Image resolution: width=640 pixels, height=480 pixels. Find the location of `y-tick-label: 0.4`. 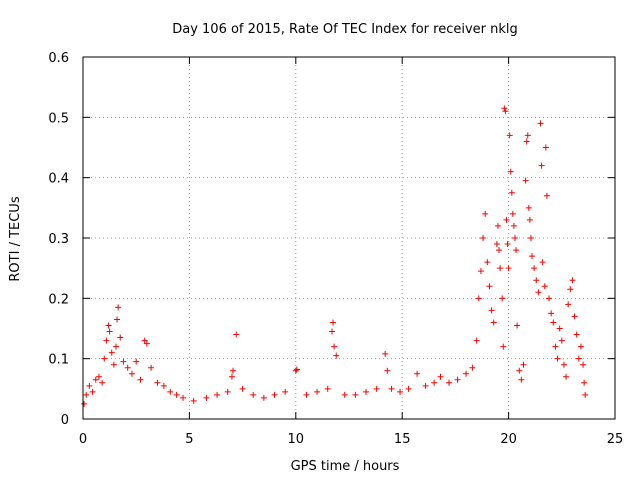

y-tick-label: 0.4 is located at coordinates (58, 179).